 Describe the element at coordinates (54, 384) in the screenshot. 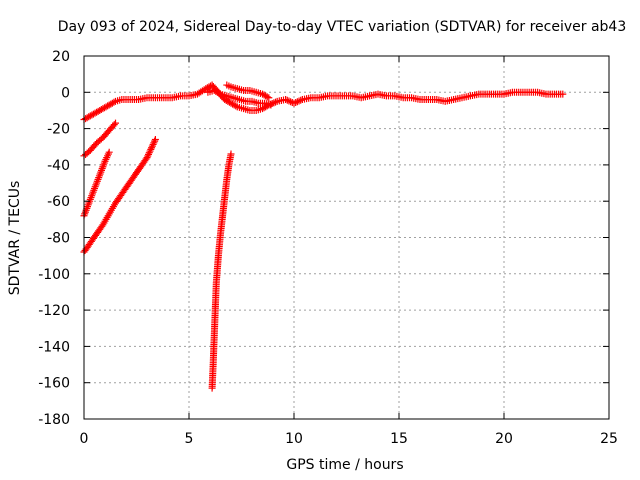

I see `y-tick-label: -160` at that location.